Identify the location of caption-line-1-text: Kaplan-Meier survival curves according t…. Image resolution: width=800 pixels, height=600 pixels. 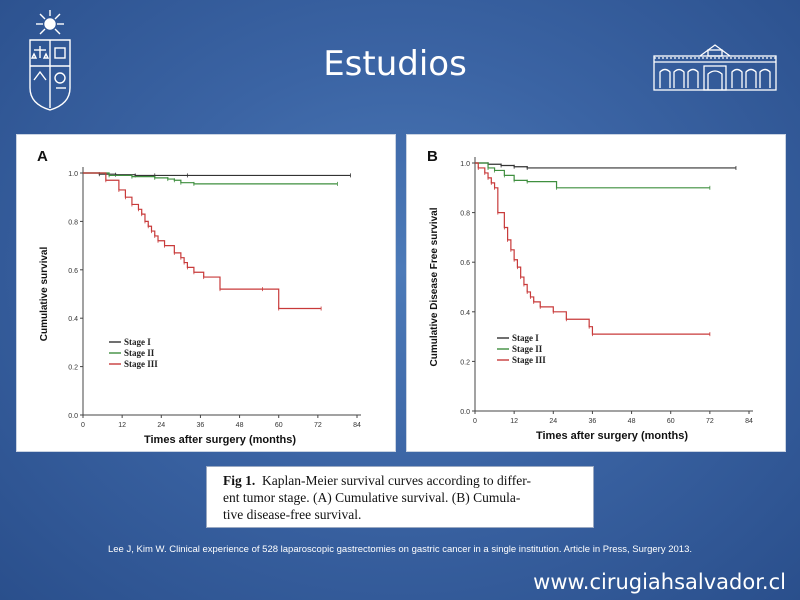
(396, 480).